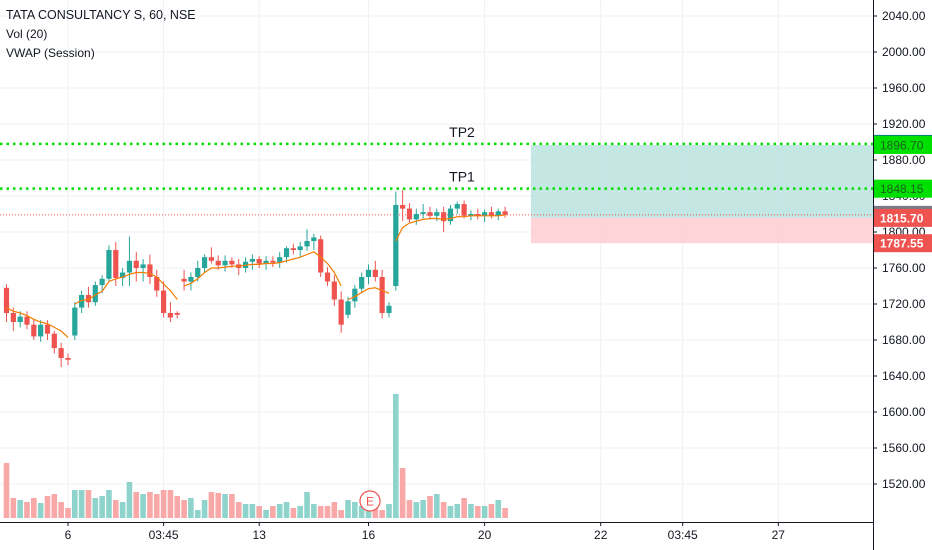  I want to click on earnings-event-marker, so click(370, 501).